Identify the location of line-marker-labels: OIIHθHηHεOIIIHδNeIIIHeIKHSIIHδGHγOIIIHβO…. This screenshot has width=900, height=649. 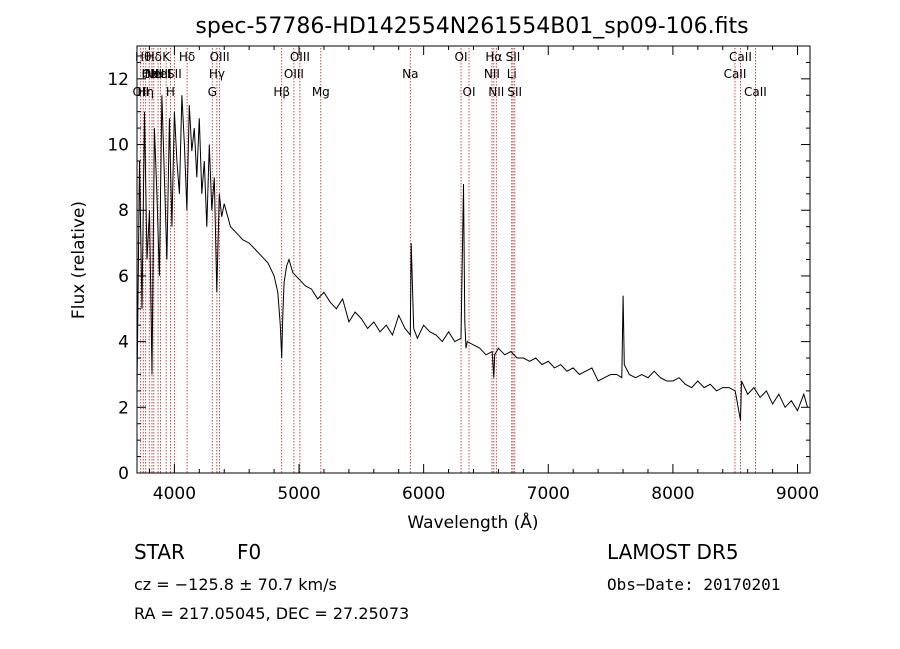
(449, 74).